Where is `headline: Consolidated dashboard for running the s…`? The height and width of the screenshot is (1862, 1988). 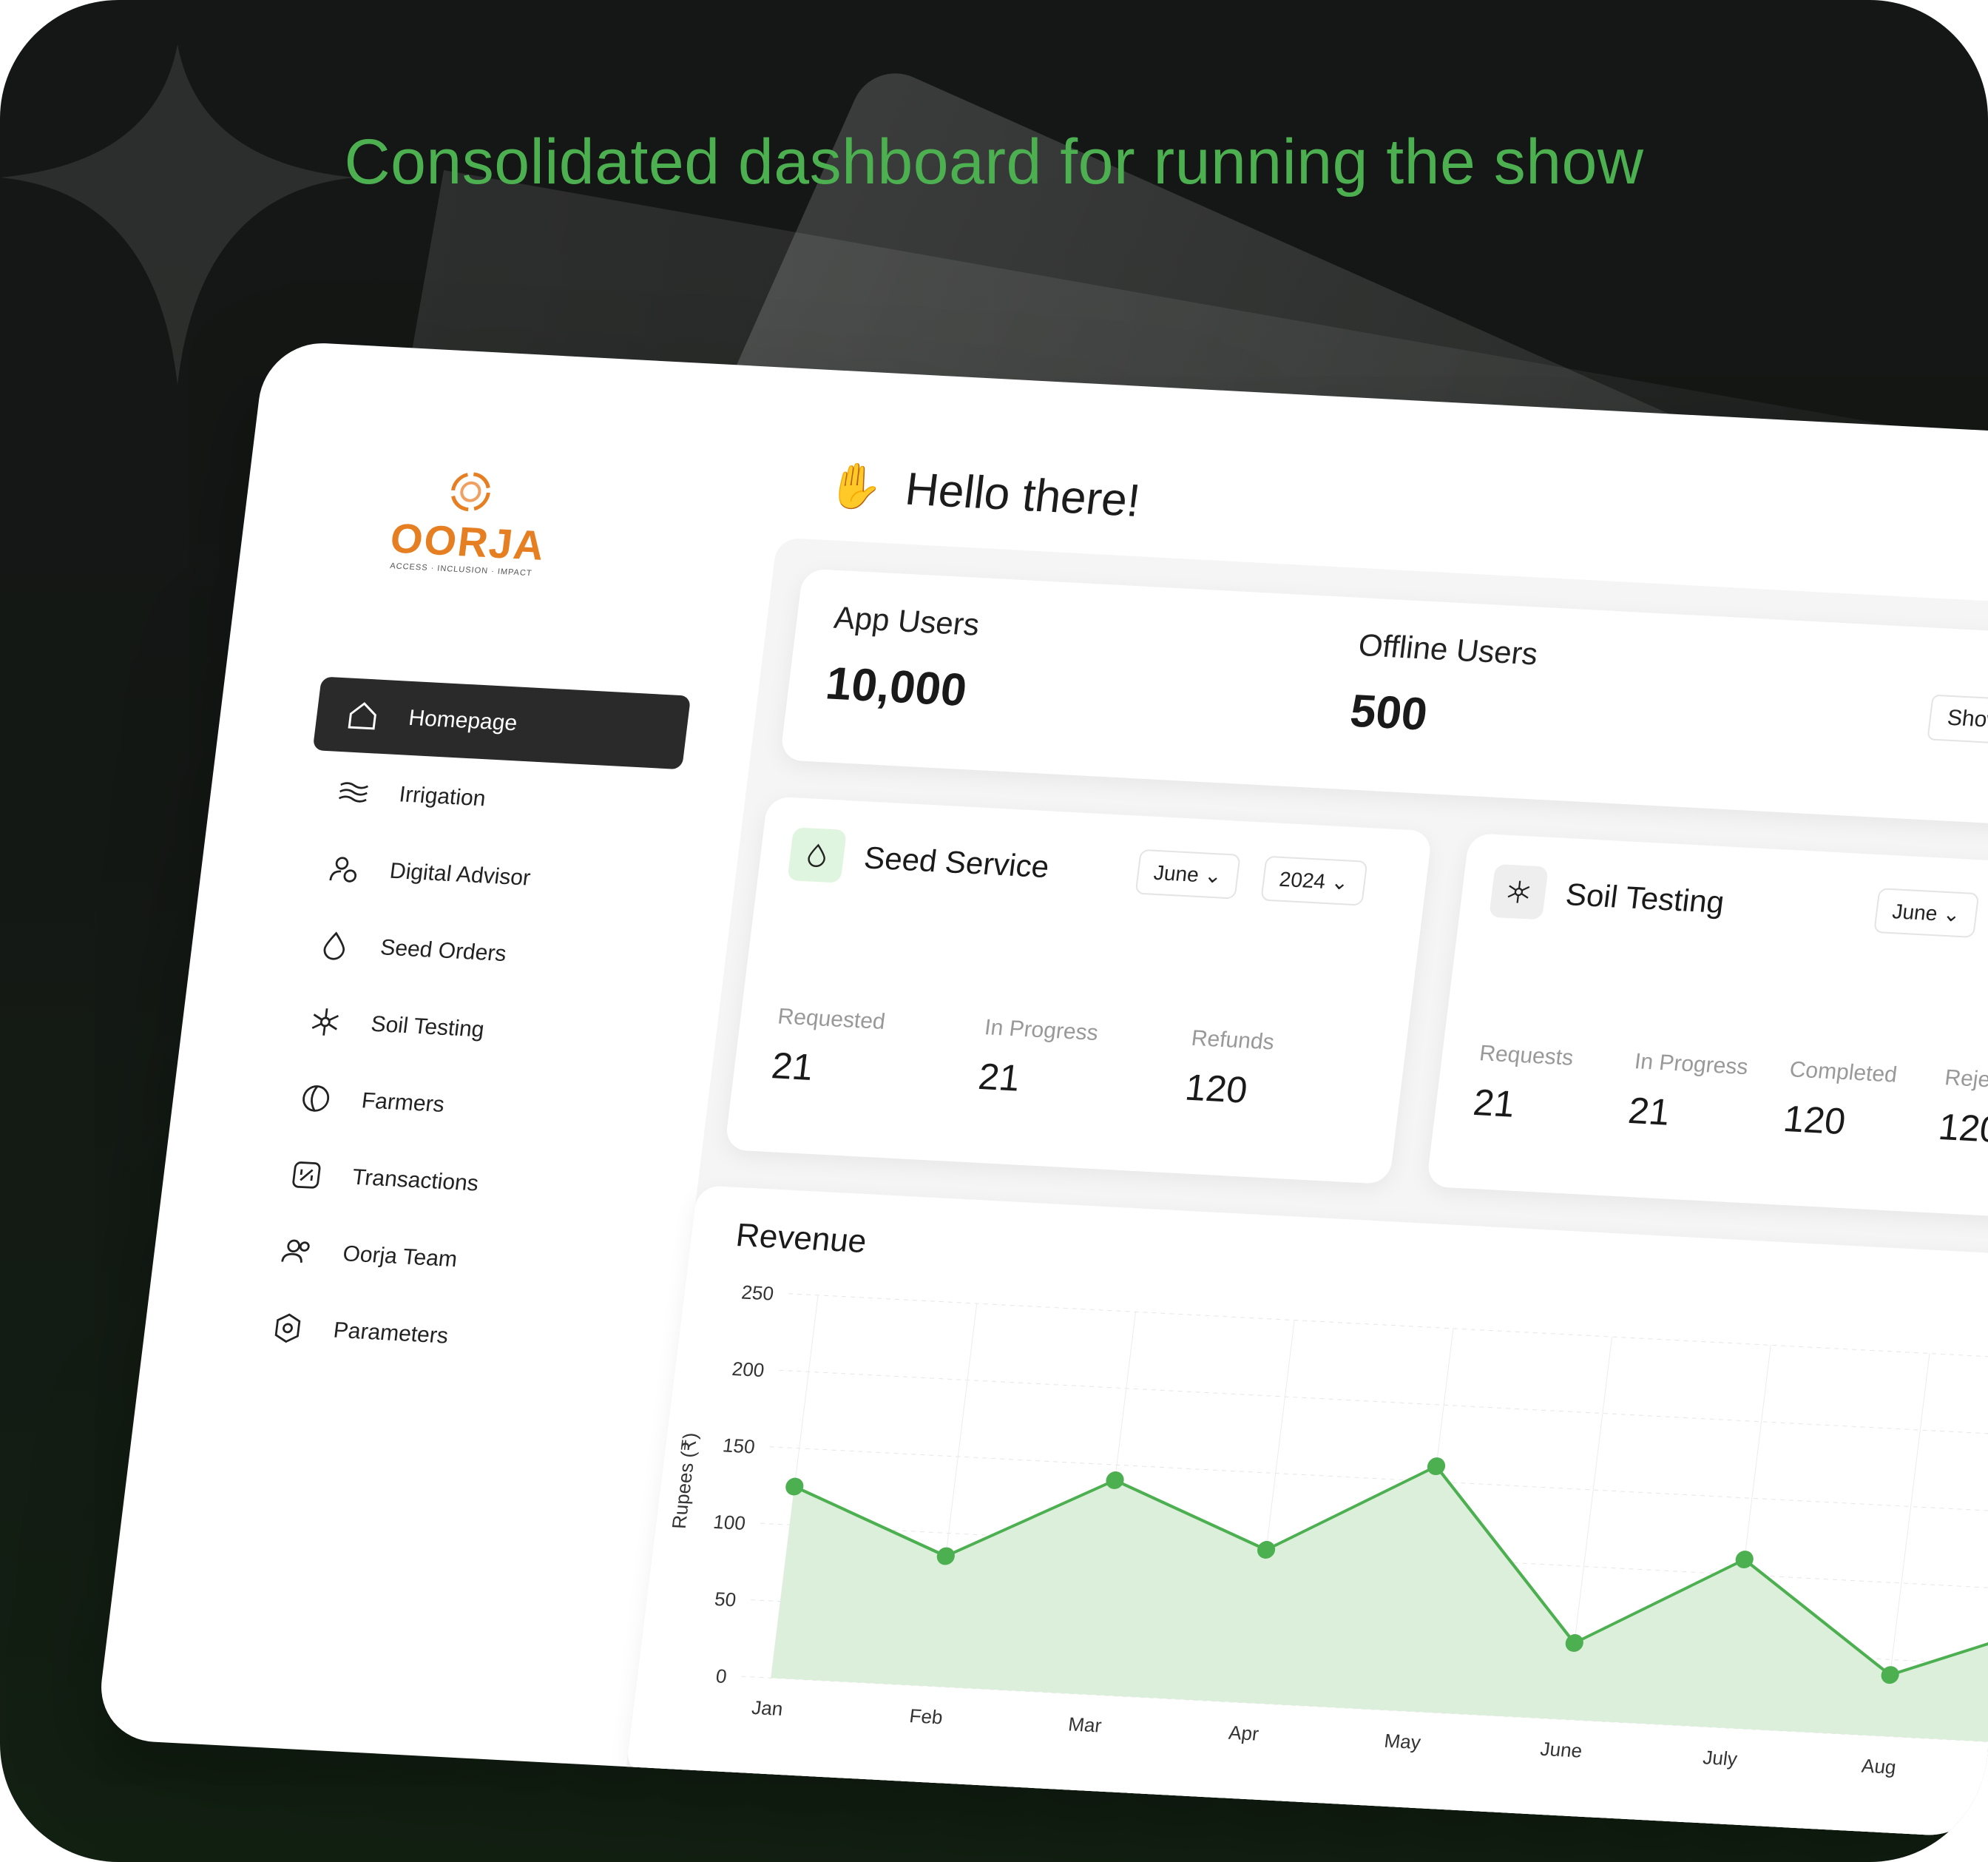
headline: Consolidated dashboard for running the s… is located at coordinates (994, 162).